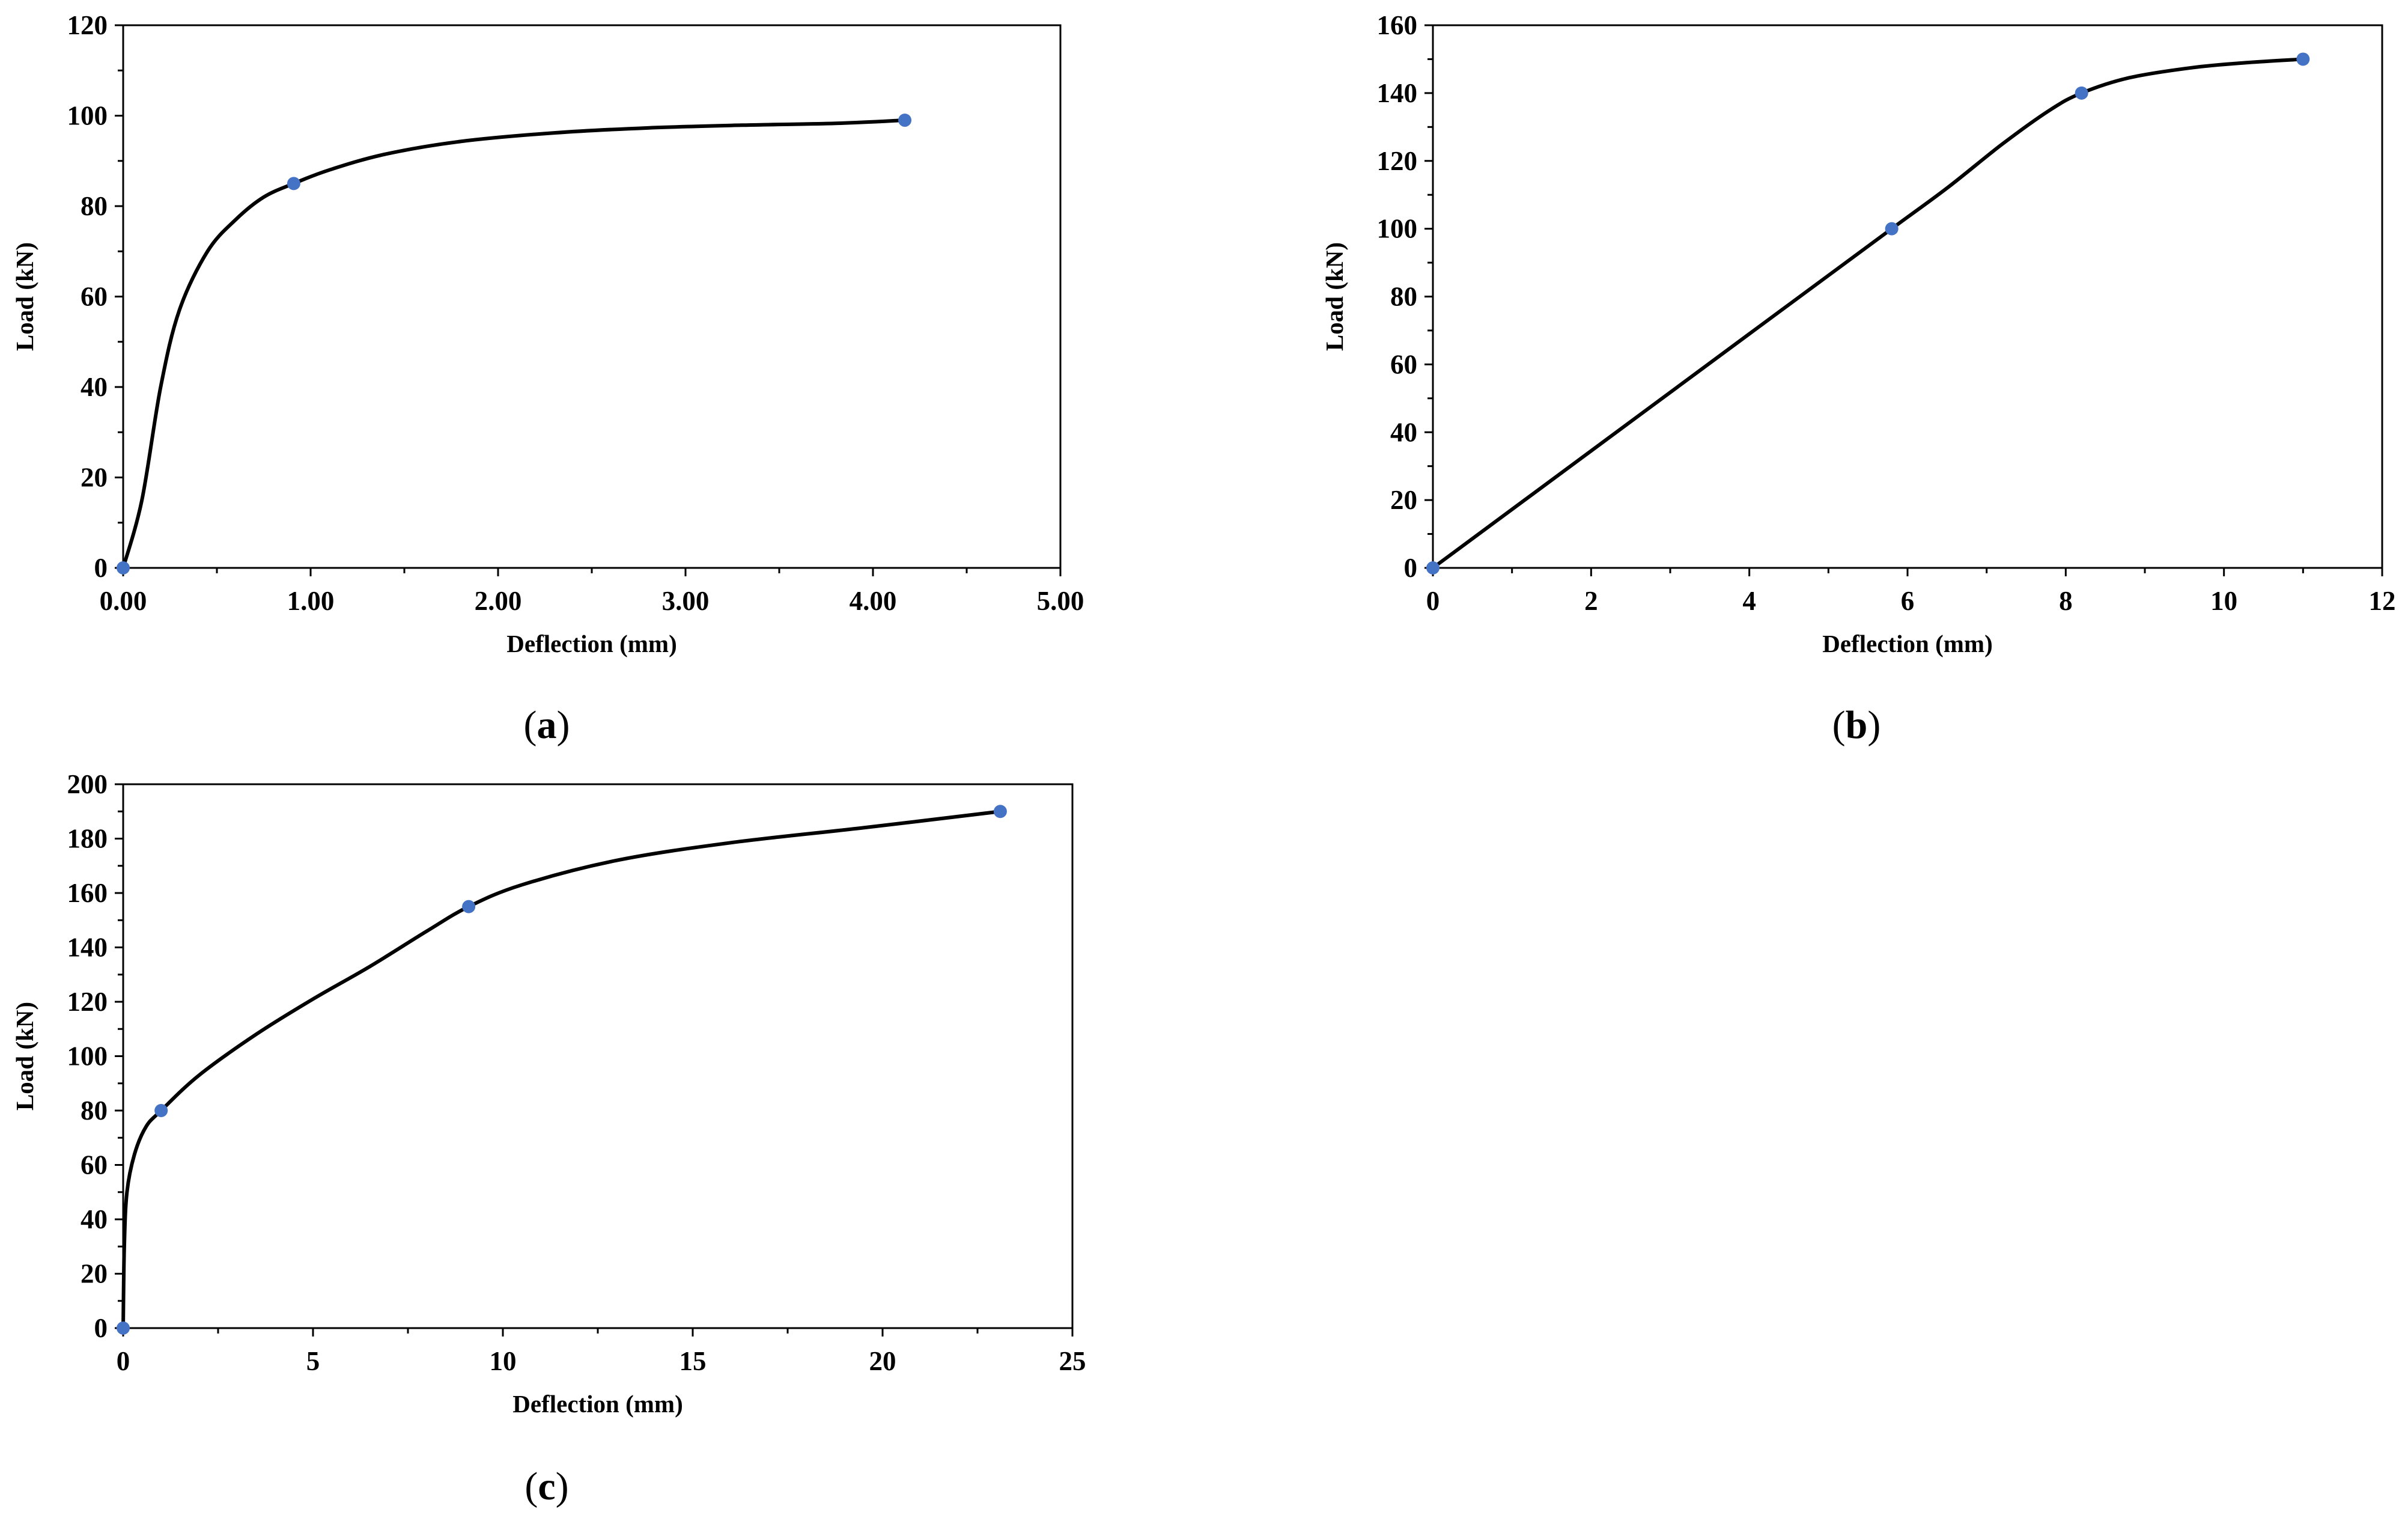 The height and width of the screenshot is (1521, 2408). What do you see at coordinates (1907, 643) in the screenshot?
I see `x-axis-title-b: Deflection (mm)` at bounding box center [1907, 643].